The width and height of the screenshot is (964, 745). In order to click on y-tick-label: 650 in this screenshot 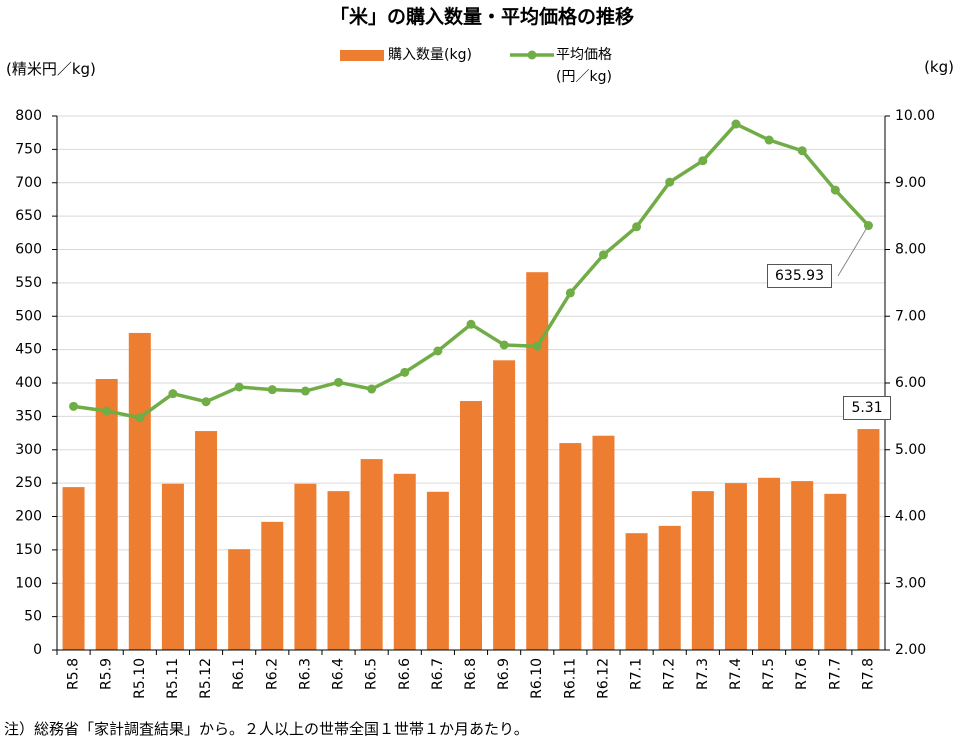, I will do `click(28, 216)`.